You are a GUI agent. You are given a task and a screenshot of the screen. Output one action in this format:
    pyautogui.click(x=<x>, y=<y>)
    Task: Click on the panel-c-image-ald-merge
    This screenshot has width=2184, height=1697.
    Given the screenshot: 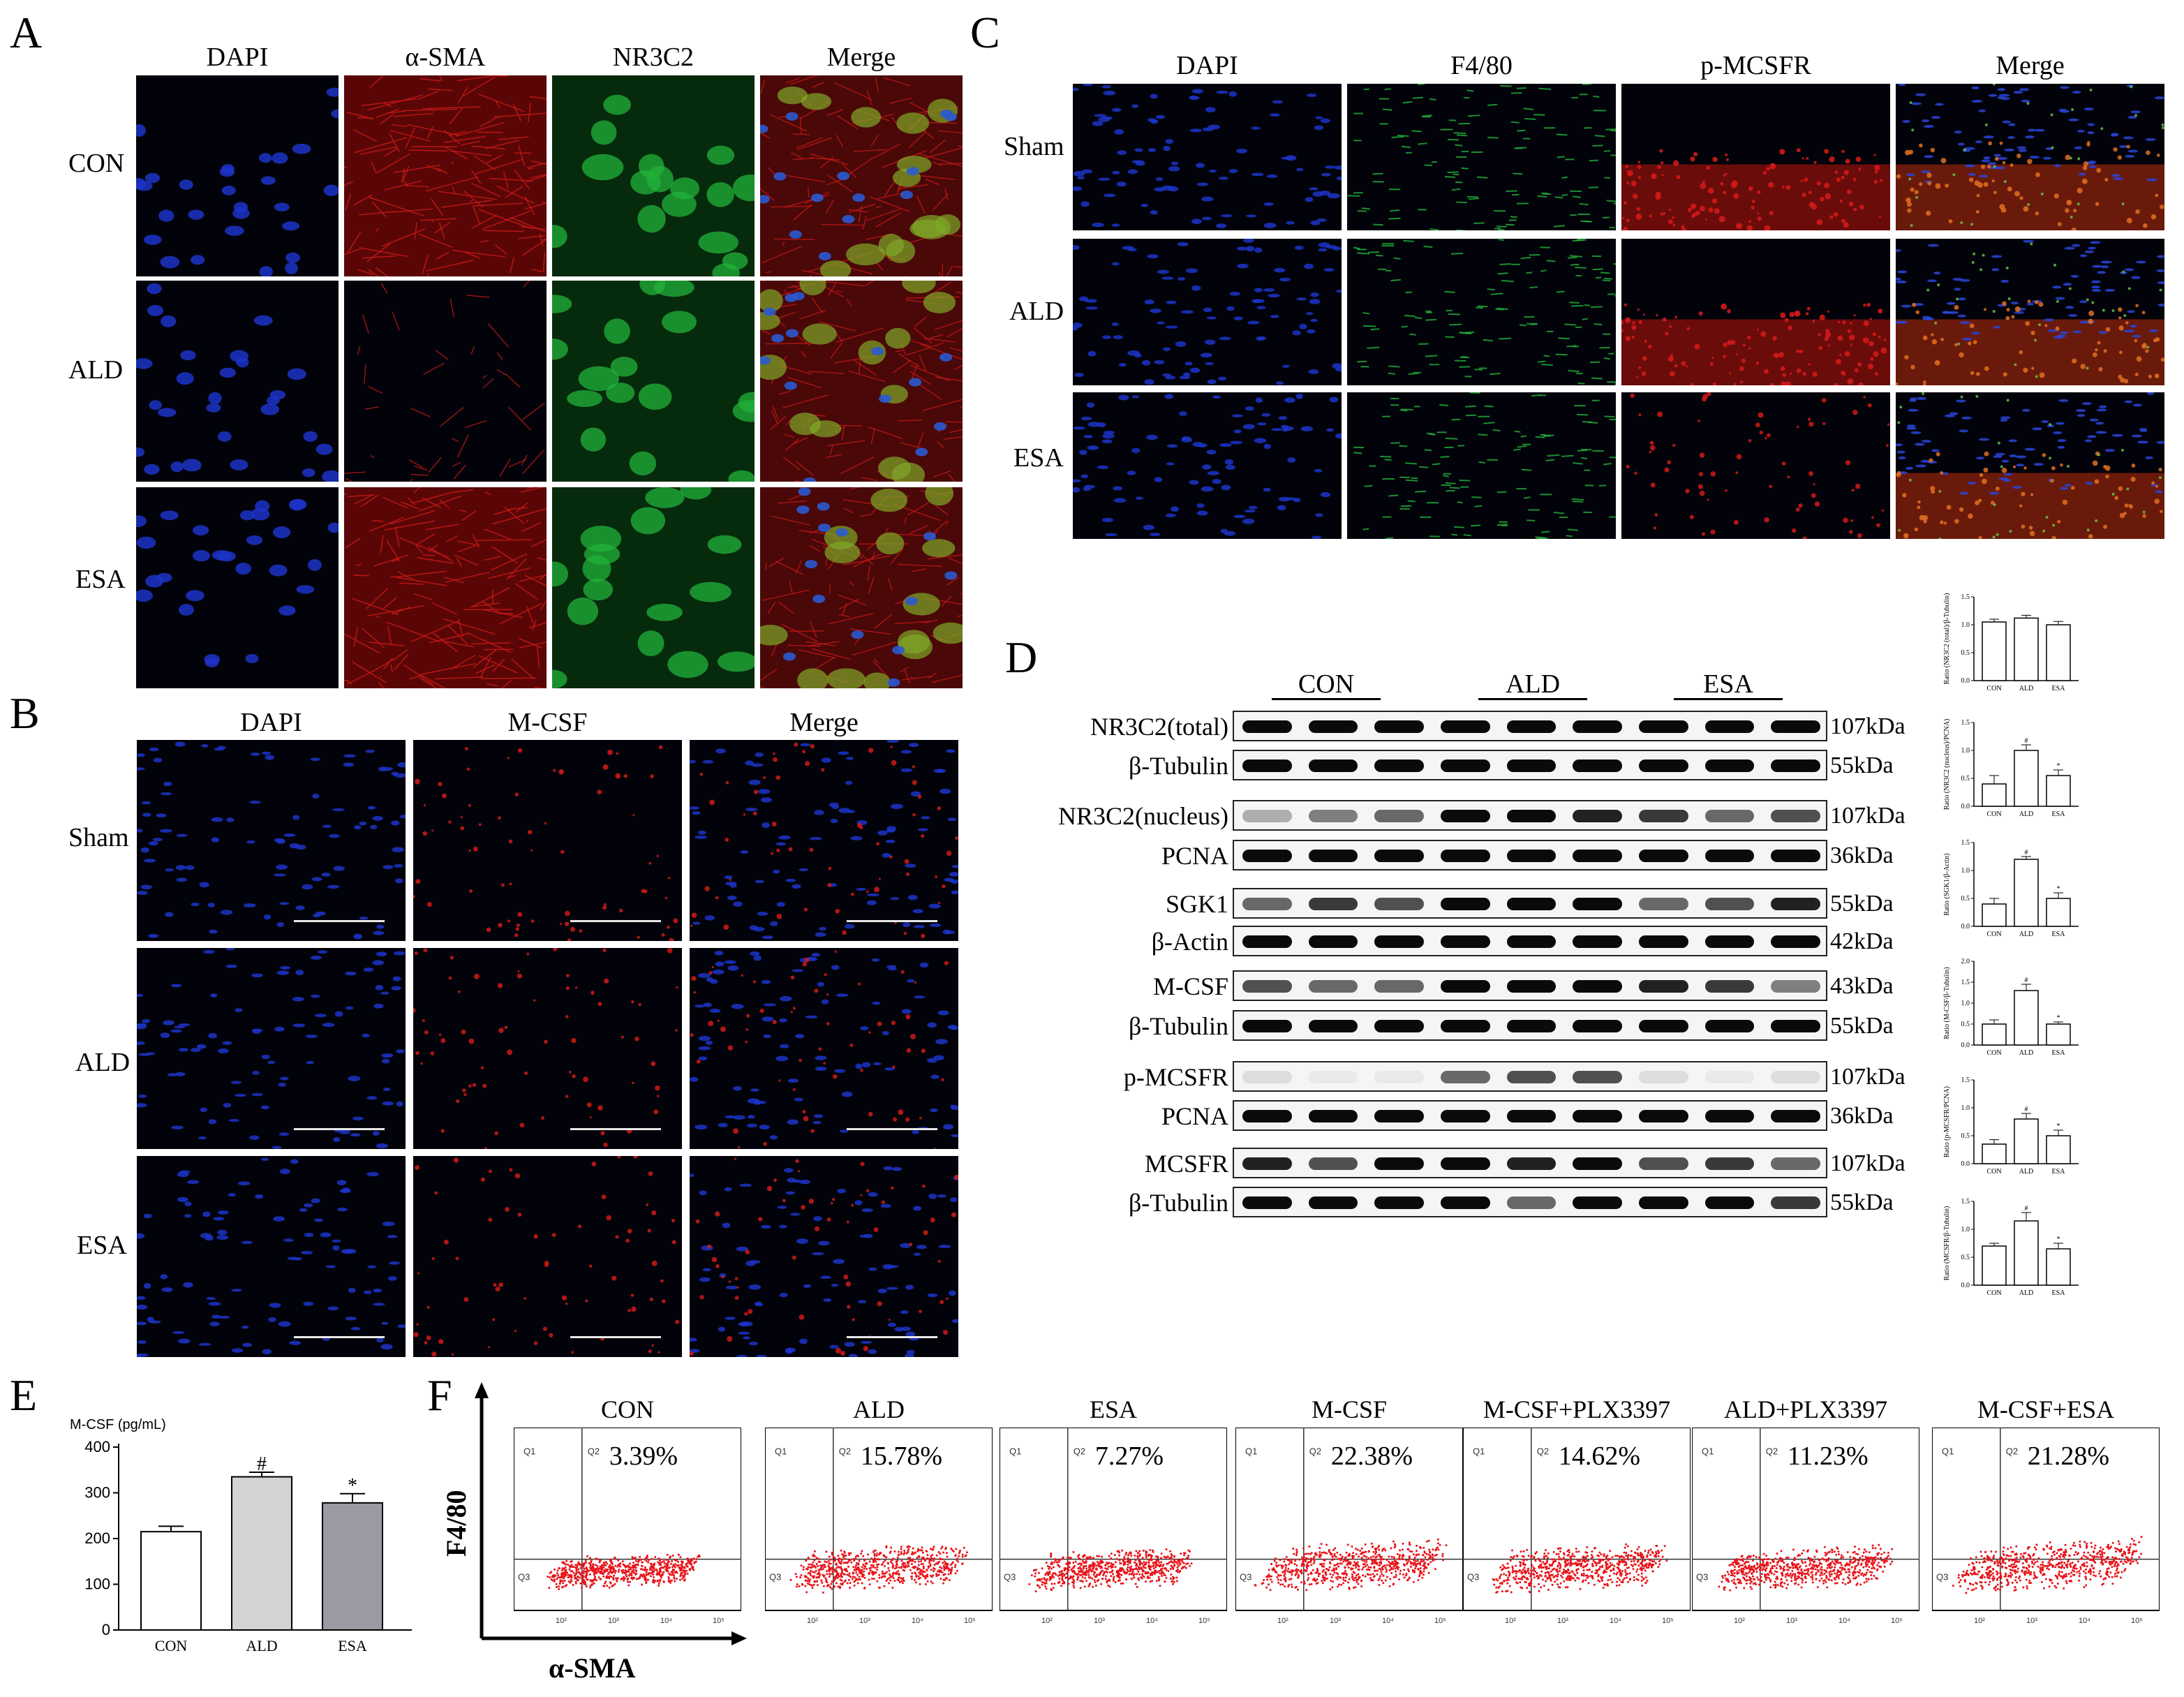 What is the action you would take?
    pyautogui.click(x=2030, y=312)
    